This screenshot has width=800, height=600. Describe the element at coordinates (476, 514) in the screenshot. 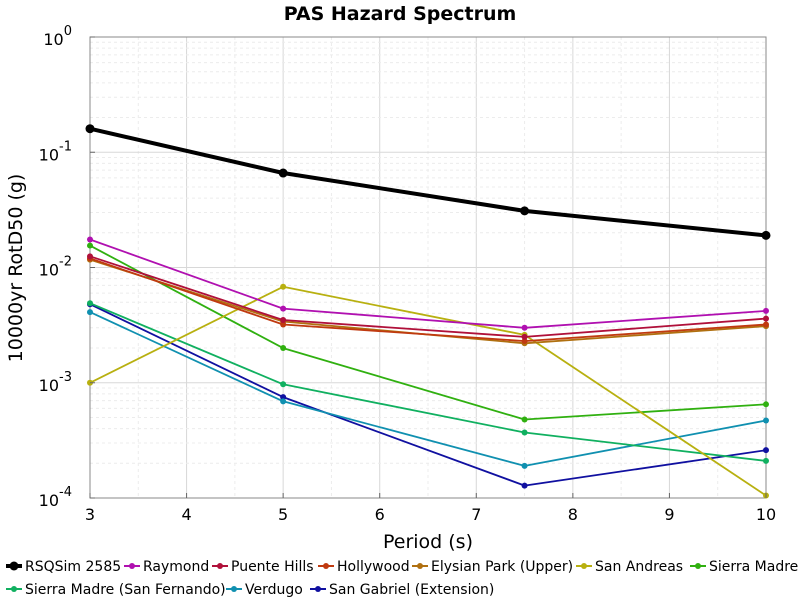

I see `x-tick-label: 7` at that location.